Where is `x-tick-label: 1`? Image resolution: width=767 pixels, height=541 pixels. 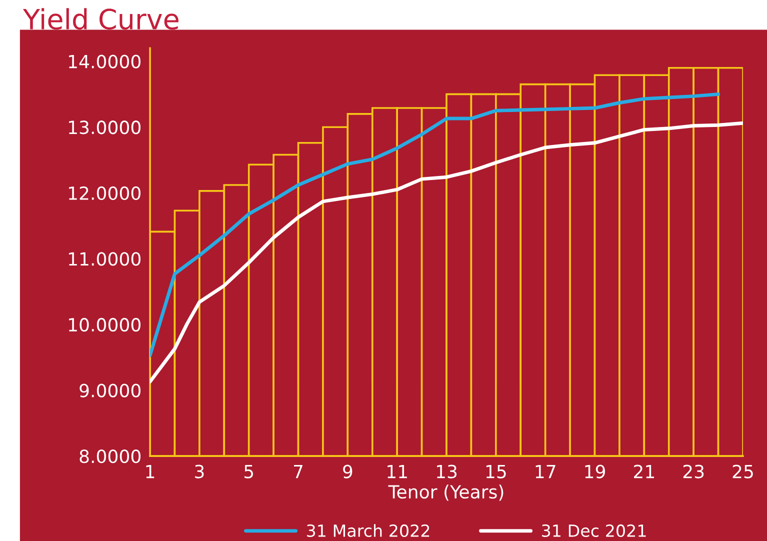 x-tick-label: 1 is located at coordinates (150, 471).